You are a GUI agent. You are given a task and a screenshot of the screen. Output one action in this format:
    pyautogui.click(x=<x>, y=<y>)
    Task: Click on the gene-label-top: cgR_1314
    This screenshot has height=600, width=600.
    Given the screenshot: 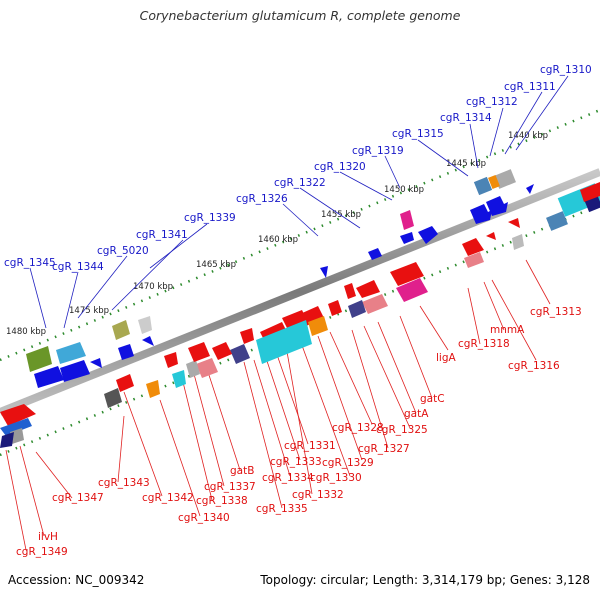 What is the action you would take?
    pyautogui.click(x=466, y=118)
    